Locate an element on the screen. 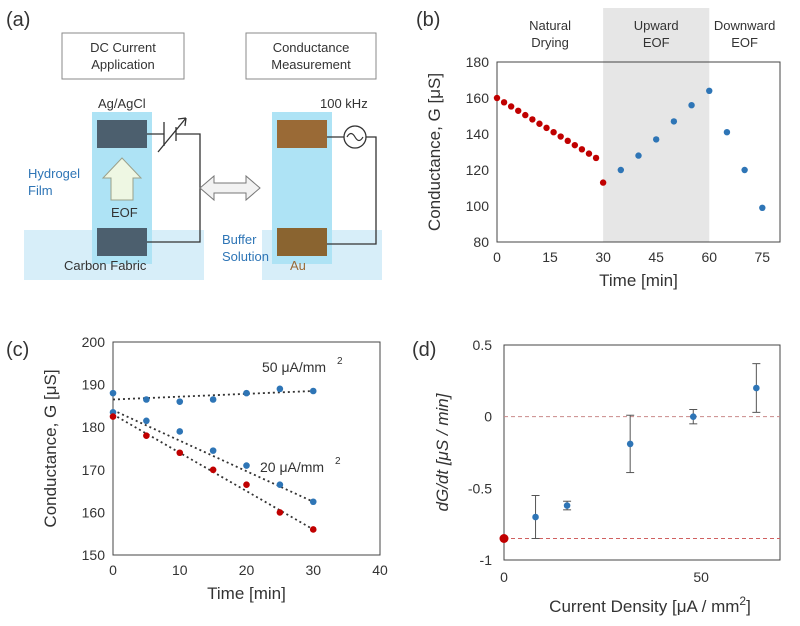 The height and width of the screenshot is (626, 800). dc-box-text: DC Current Application is located at coordinates (123, 56).